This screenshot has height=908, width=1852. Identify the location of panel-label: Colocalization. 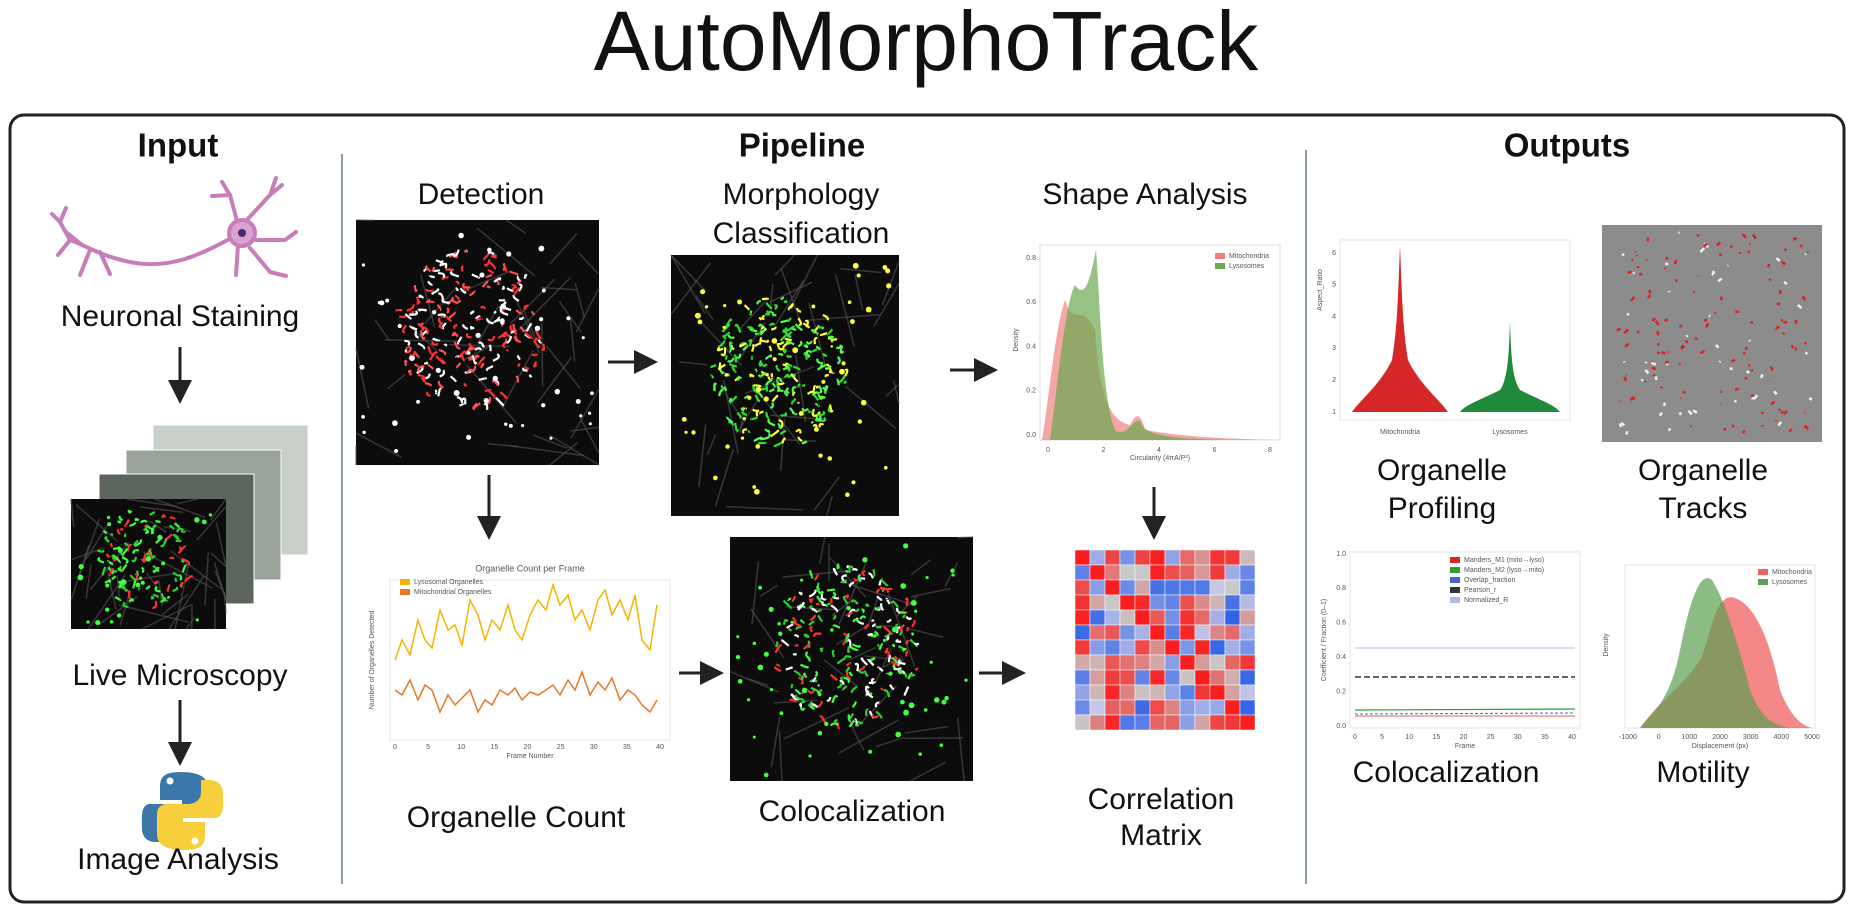
(852, 811).